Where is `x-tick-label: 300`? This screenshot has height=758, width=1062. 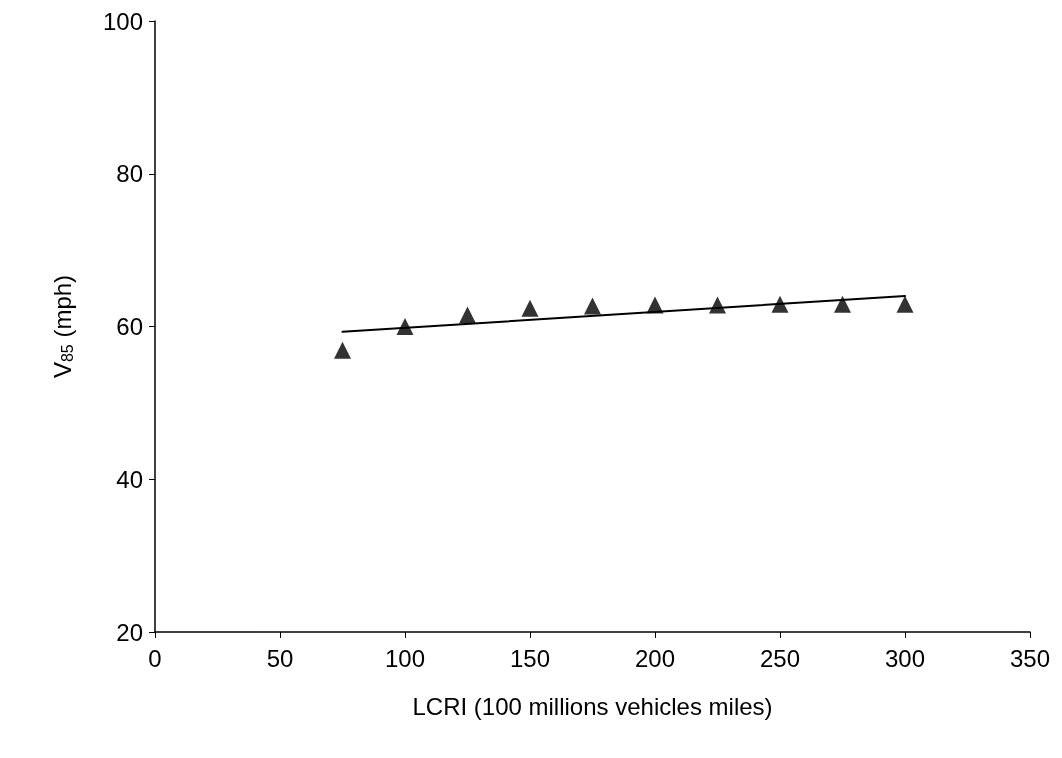 x-tick-label: 300 is located at coordinates (905, 658).